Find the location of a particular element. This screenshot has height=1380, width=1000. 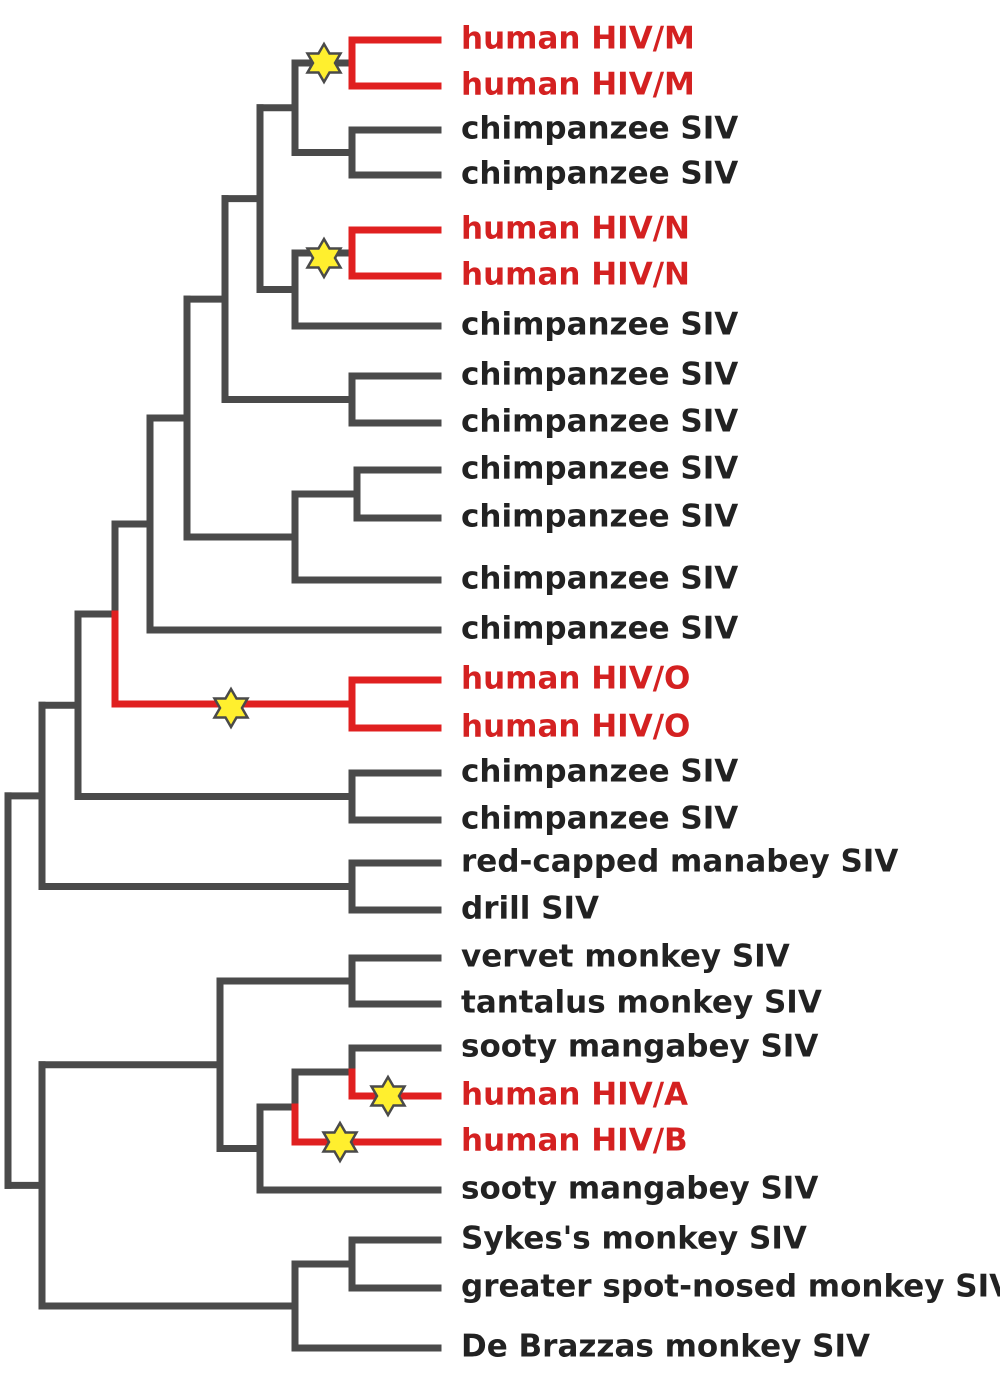

leaf-label: red-capped manabey SIV is located at coordinates (679, 862).